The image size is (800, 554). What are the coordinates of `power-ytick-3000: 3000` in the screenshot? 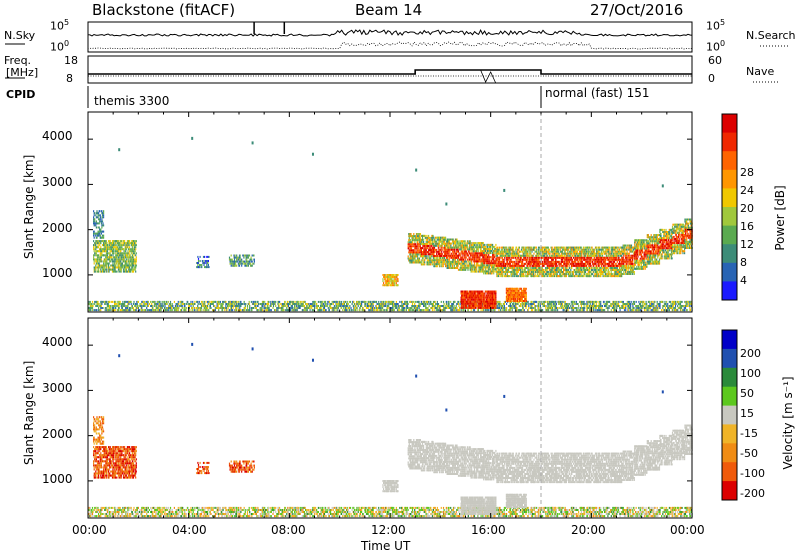 It's located at (57, 182).